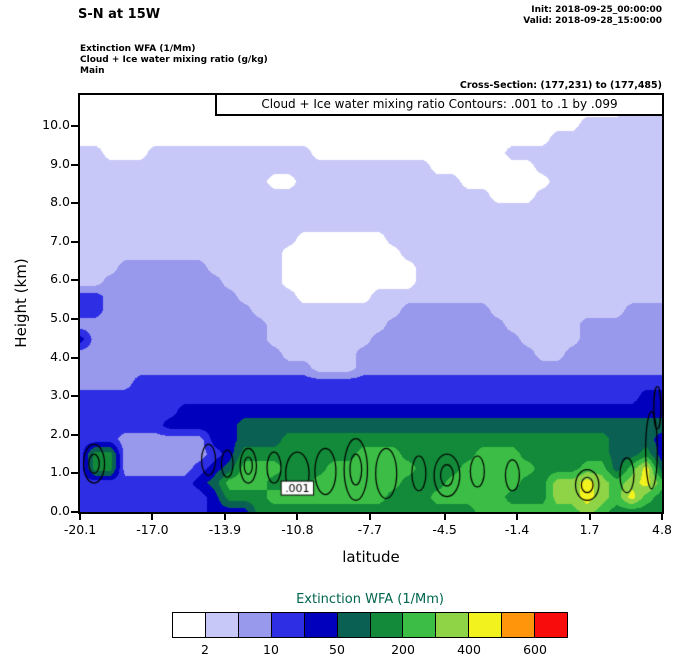 The height and width of the screenshot is (668, 674). Describe the element at coordinates (60, 202) in the screenshot. I see `y-tick-label: 8.0` at that location.